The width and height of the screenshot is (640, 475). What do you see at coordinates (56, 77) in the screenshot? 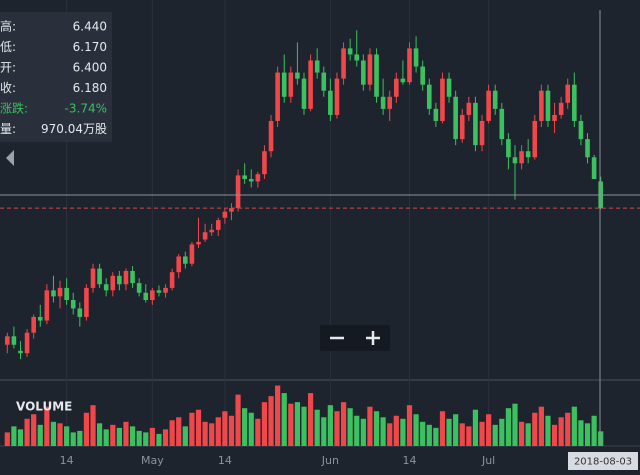
I see `info-panel` at bounding box center [56, 77].